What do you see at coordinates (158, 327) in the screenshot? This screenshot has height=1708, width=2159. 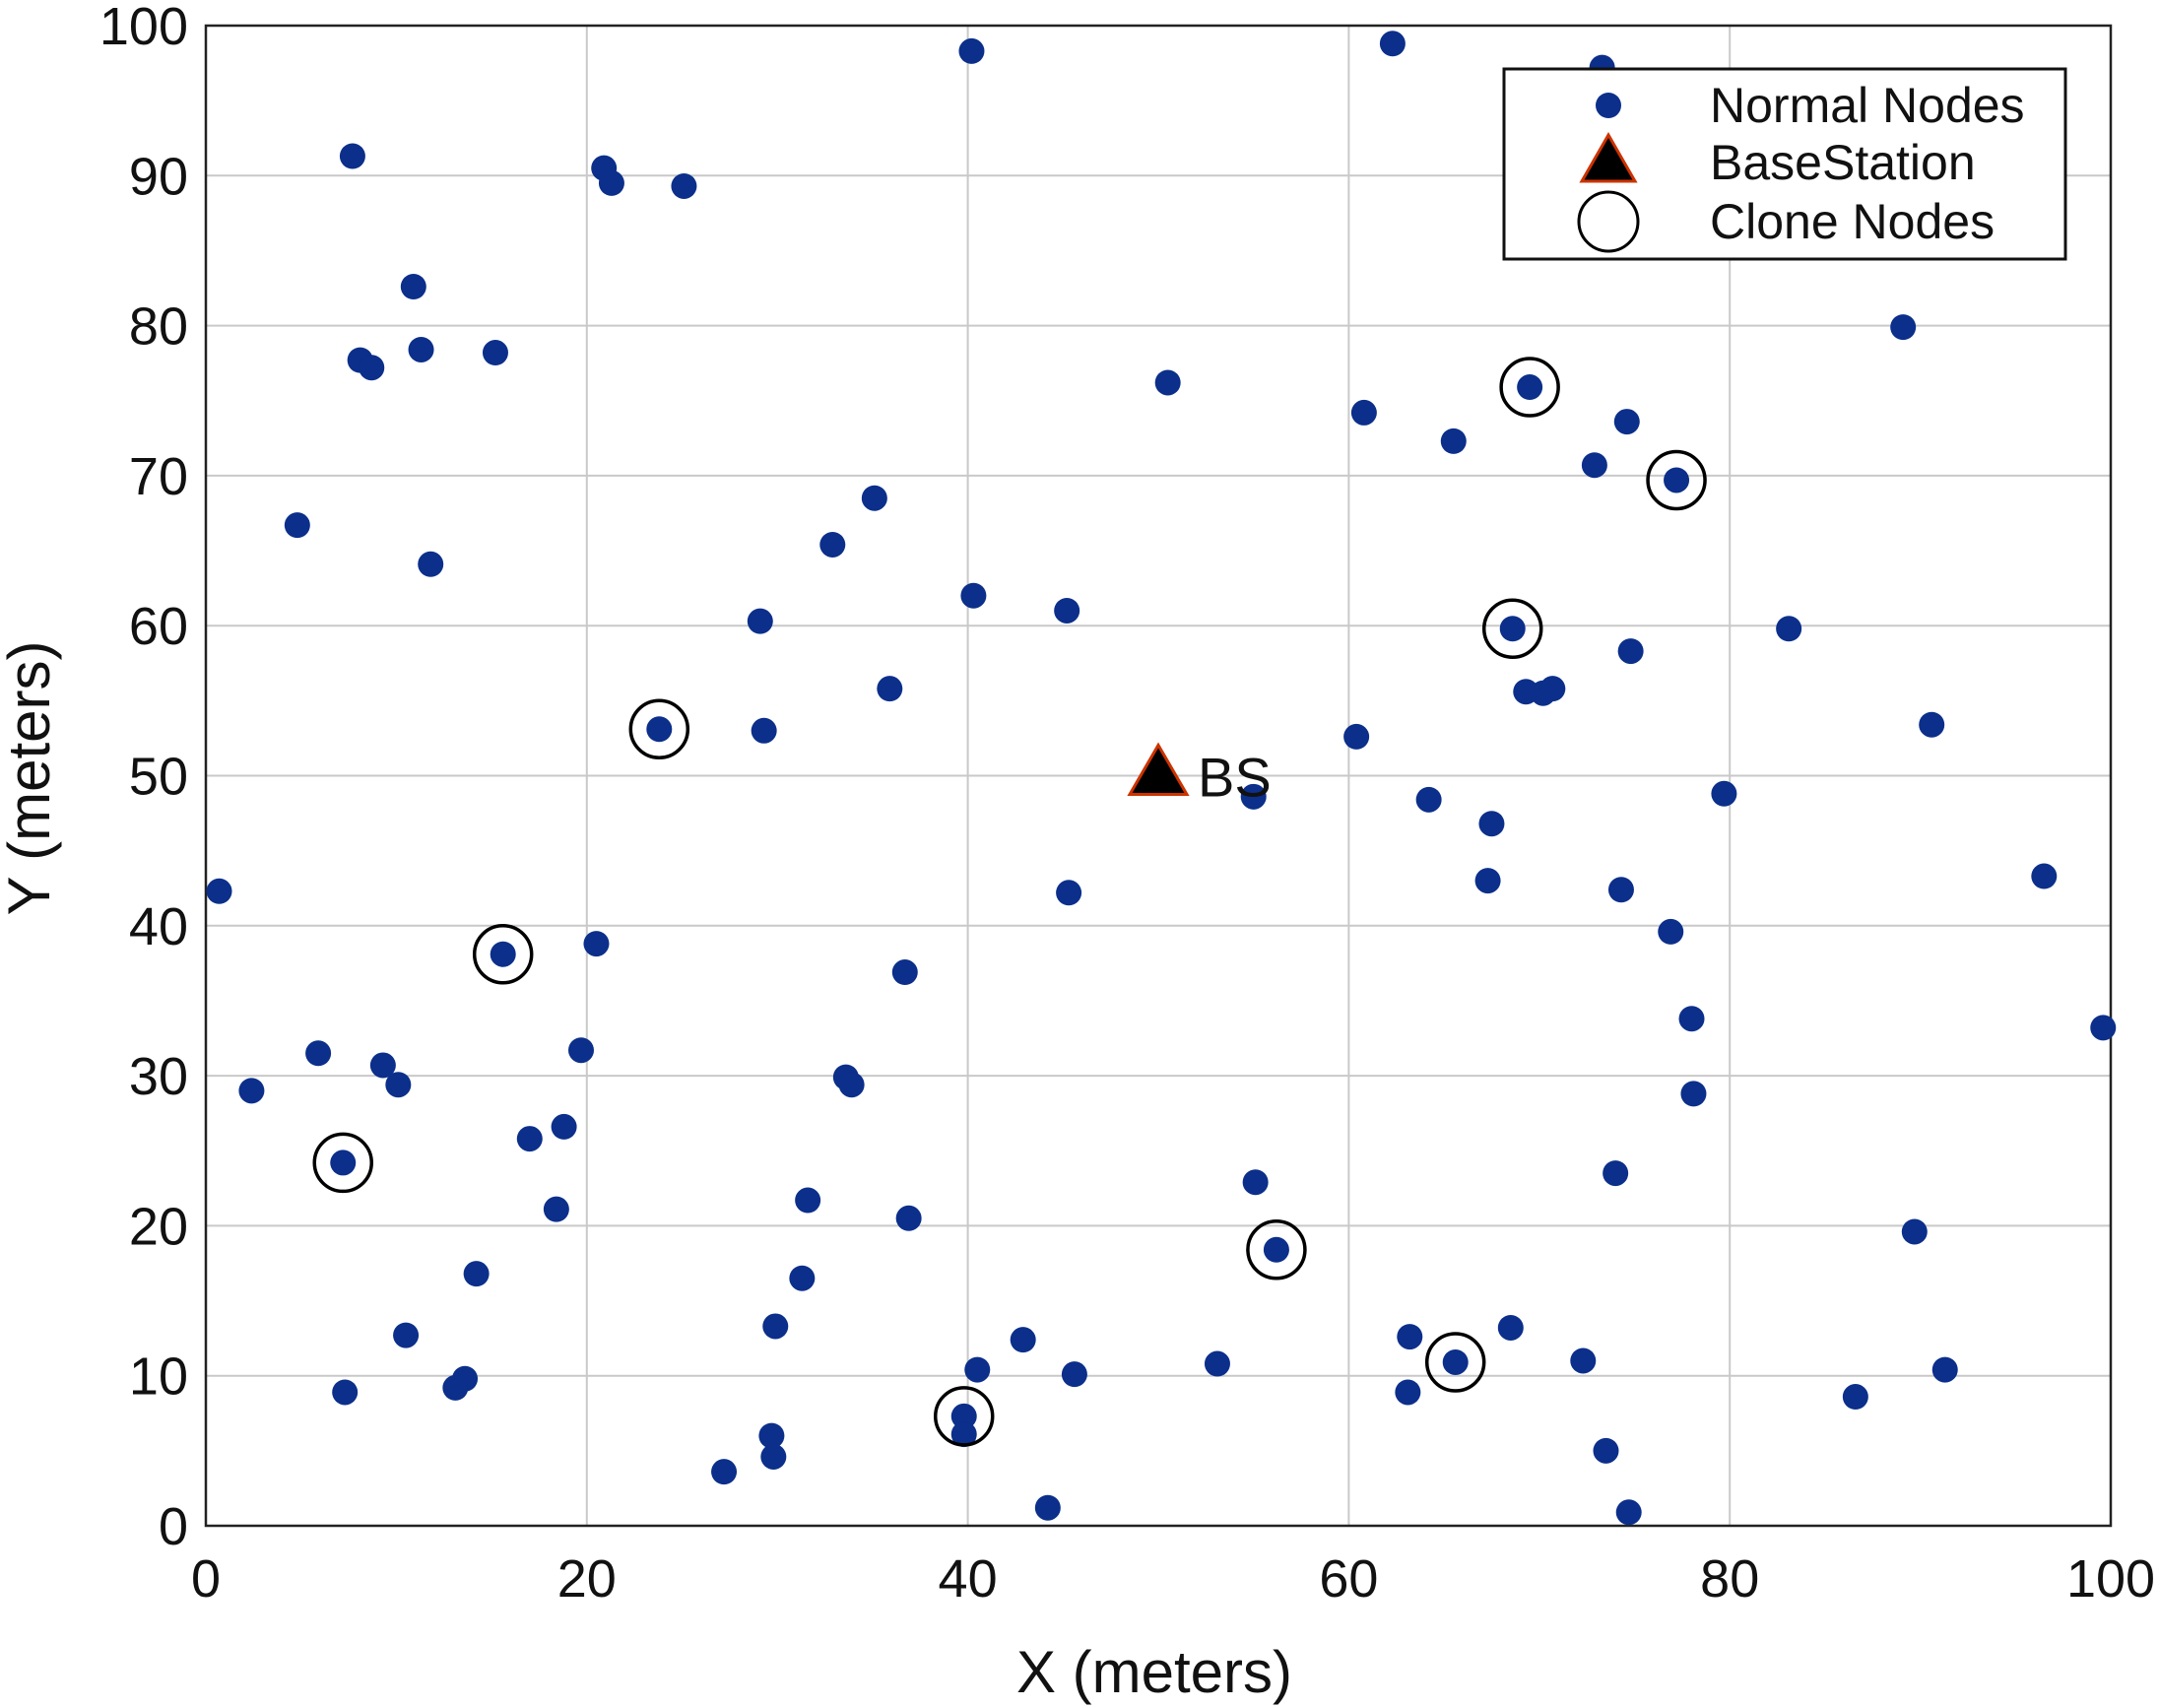 I see `y-tick-label: 80` at bounding box center [158, 327].